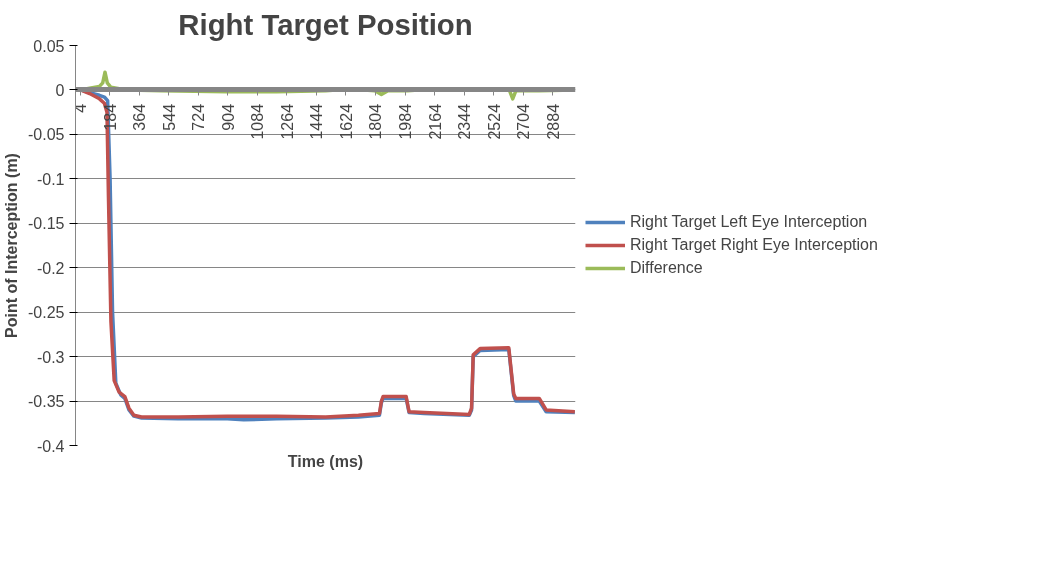 This screenshot has height=567, width=1055. I want to click on x-tick-label: 544, so click(169, 117).